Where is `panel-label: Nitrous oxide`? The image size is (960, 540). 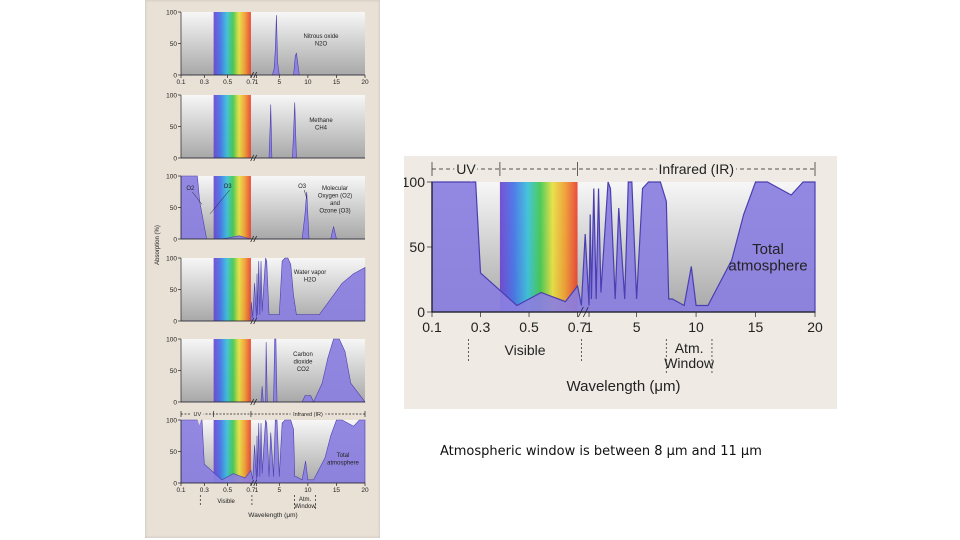 panel-label: Nitrous oxide is located at coordinates (321, 37).